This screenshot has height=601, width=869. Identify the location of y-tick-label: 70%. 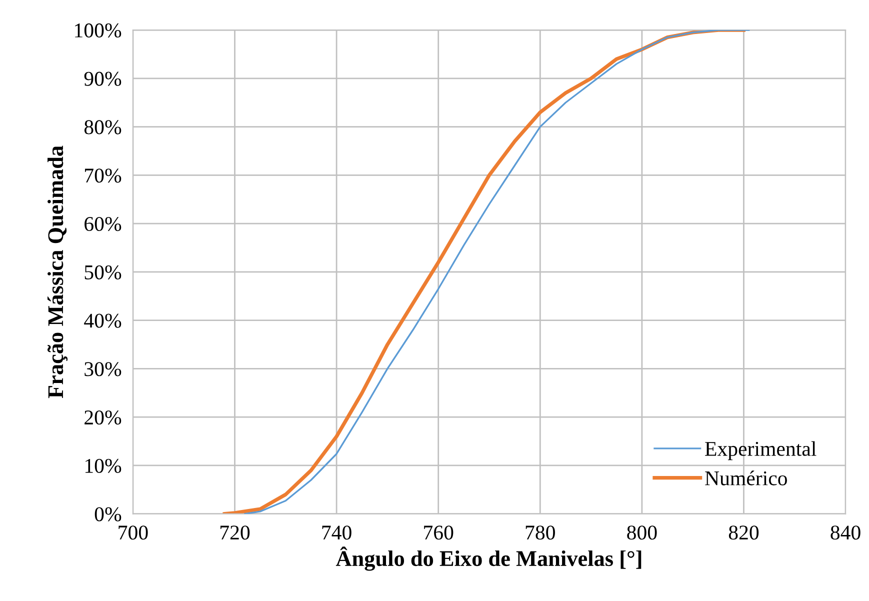
(103, 175).